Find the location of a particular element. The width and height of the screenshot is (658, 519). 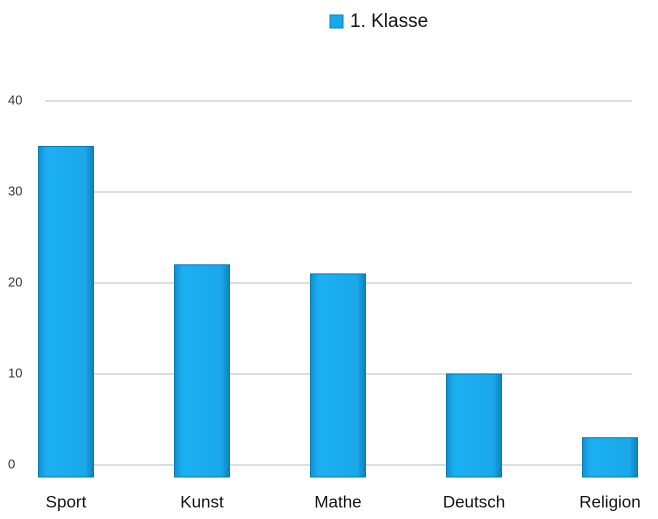

legend-swatch is located at coordinates (336, 21).